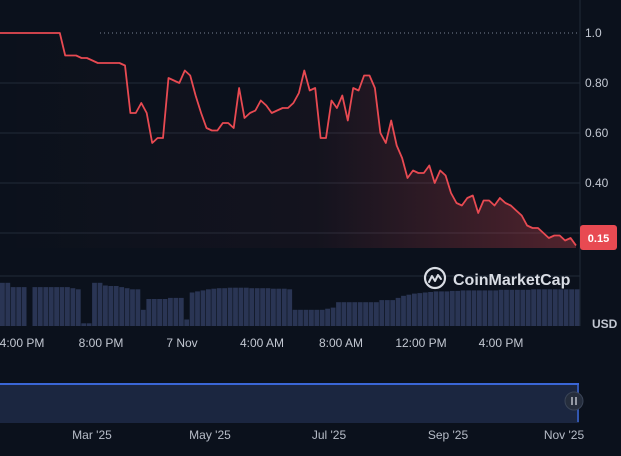  What do you see at coordinates (597, 183) in the screenshot?
I see `y-tick-label: 0.40` at bounding box center [597, 183].